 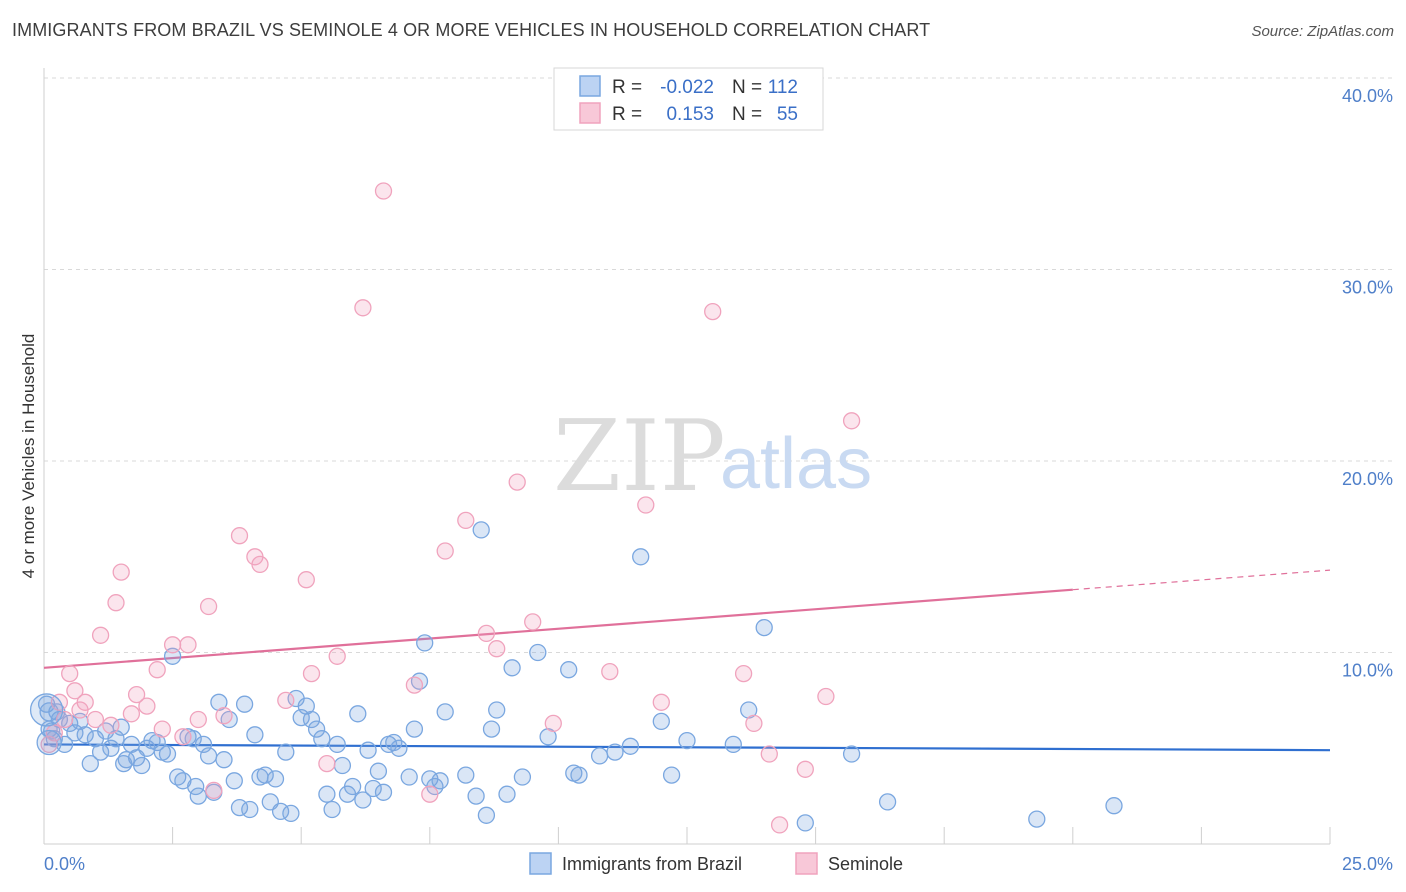 What do you see at coordinates (690, 114) in the screenshot?
I see `legend-r-value-2: 0.153` at bounding box center [690, 114].